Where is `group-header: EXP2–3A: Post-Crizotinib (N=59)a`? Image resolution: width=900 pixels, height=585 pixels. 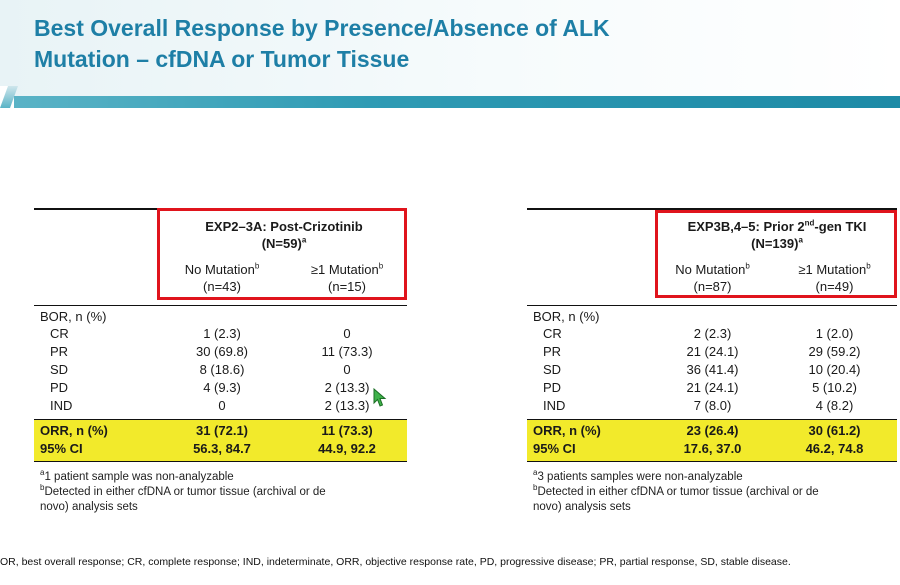 group-header: EXP2–3A: Post-Crizotinib (N=59)a is located at coordinates (284, 235).